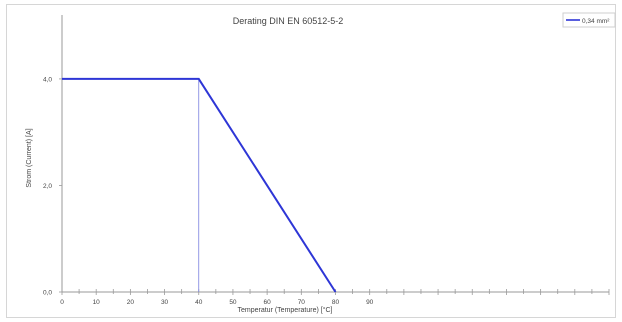 Image resolution: width=622 pixels, height=322 pixels. I want to click on x-tick-label: 10, so click(97, 302).